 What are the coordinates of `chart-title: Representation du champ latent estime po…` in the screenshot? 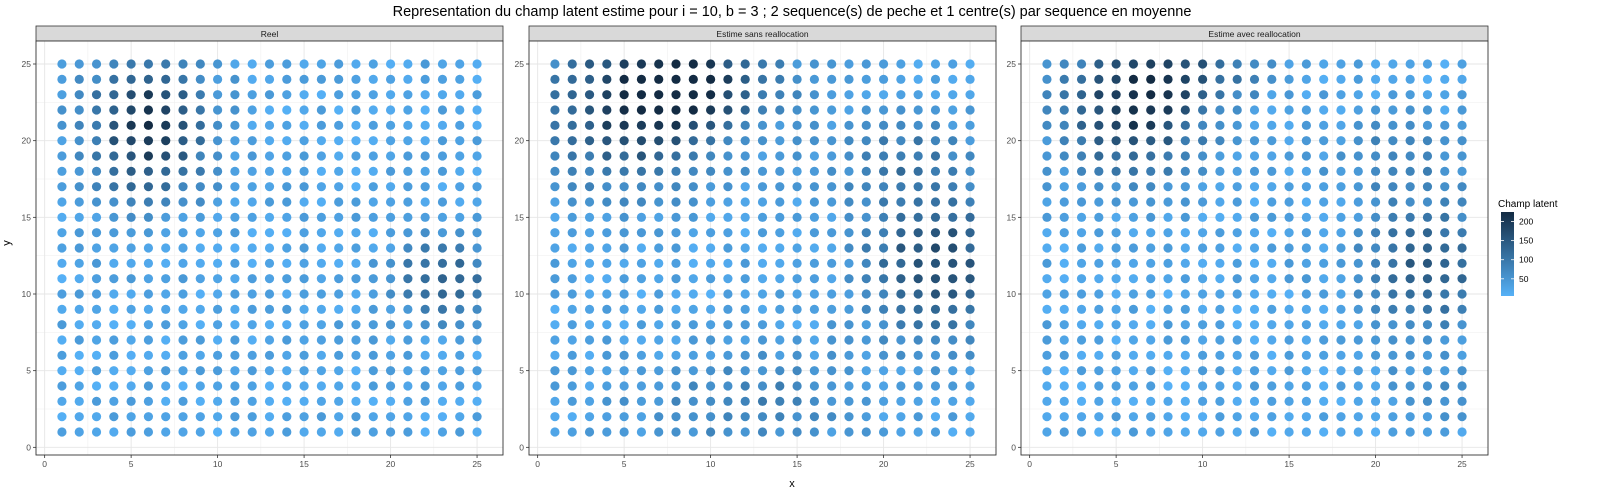 It's located at (792, 12).